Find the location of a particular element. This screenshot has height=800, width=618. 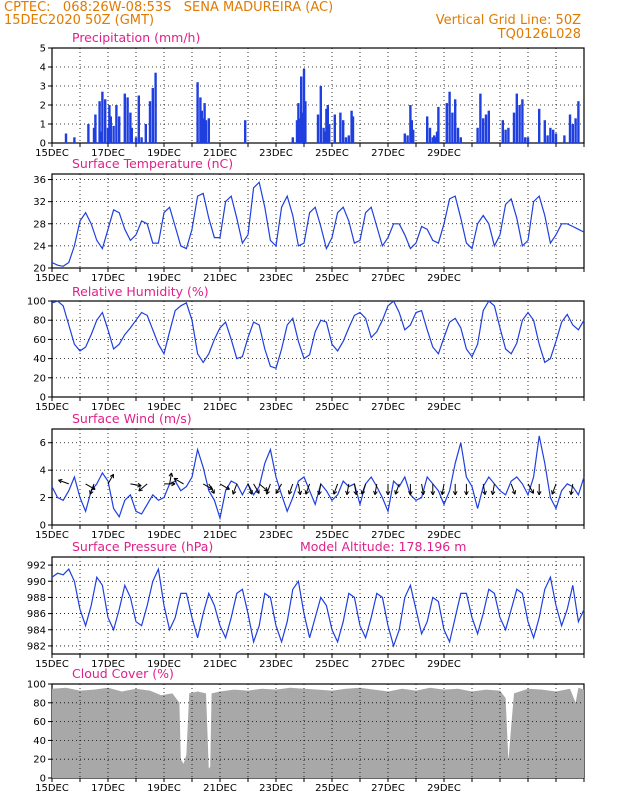

wind-frame is located at coordinates (318, 477).